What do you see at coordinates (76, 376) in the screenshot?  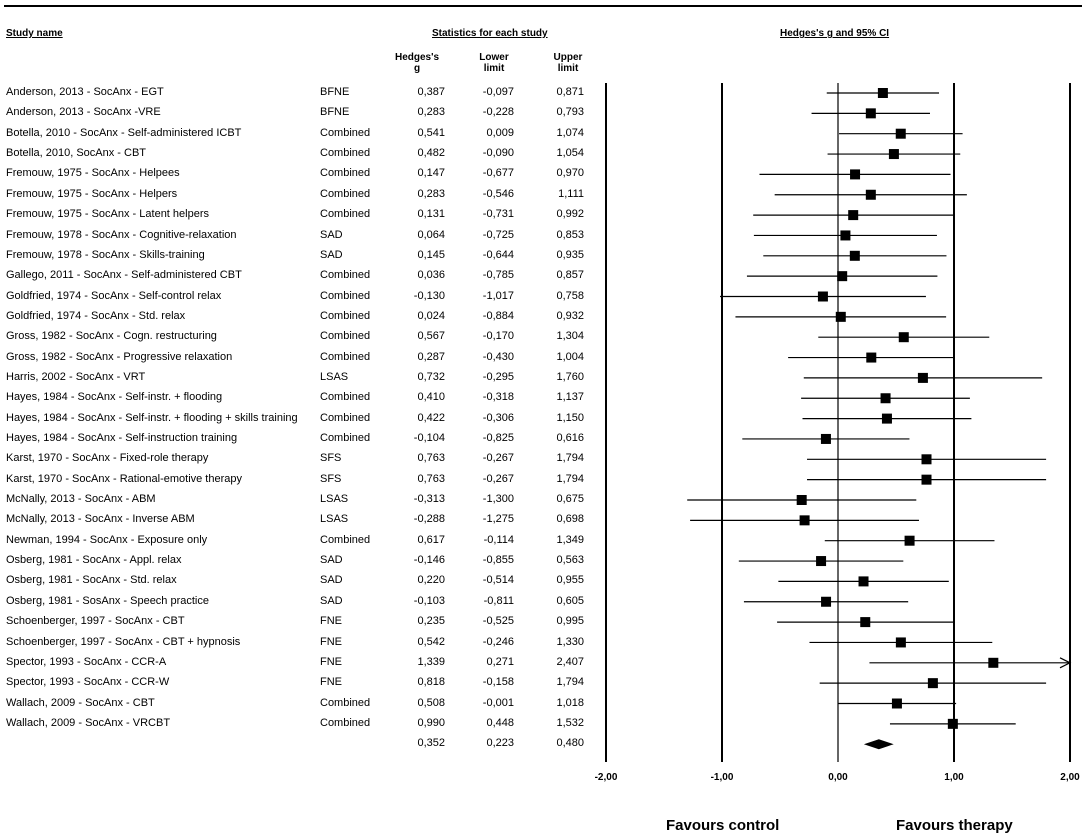 I see `study-name: Harris, 2002 - SocAnx - VRT` at bounding box center [76, 376].